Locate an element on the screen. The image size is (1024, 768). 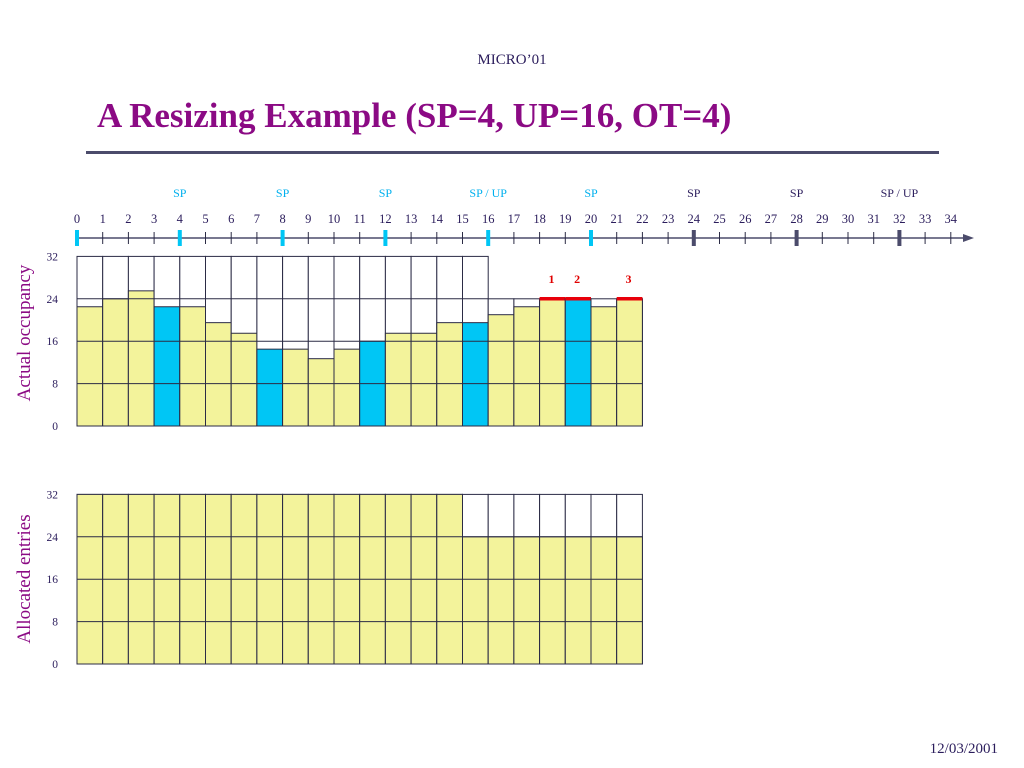
timeline-tick-label: 25 is located at coordinates (719, 219).